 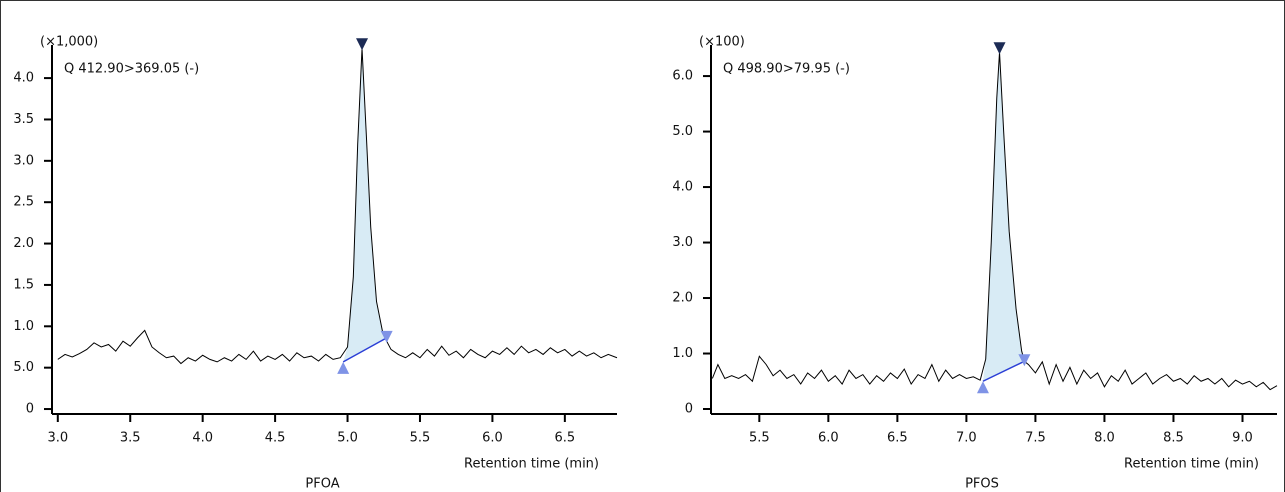 I want to click on x-tick-label: 7.5, so click(x=1035, y=438).